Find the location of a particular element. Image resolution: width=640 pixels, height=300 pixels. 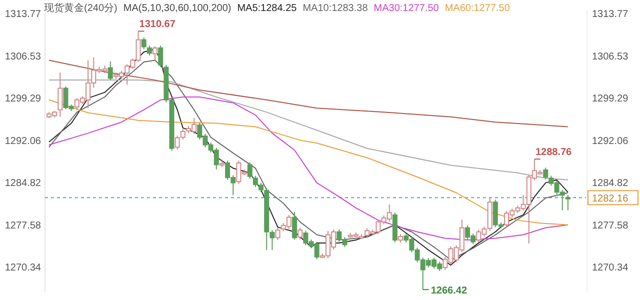

y2-tick-label: 1277.58 is located at coordinates (610, 226).